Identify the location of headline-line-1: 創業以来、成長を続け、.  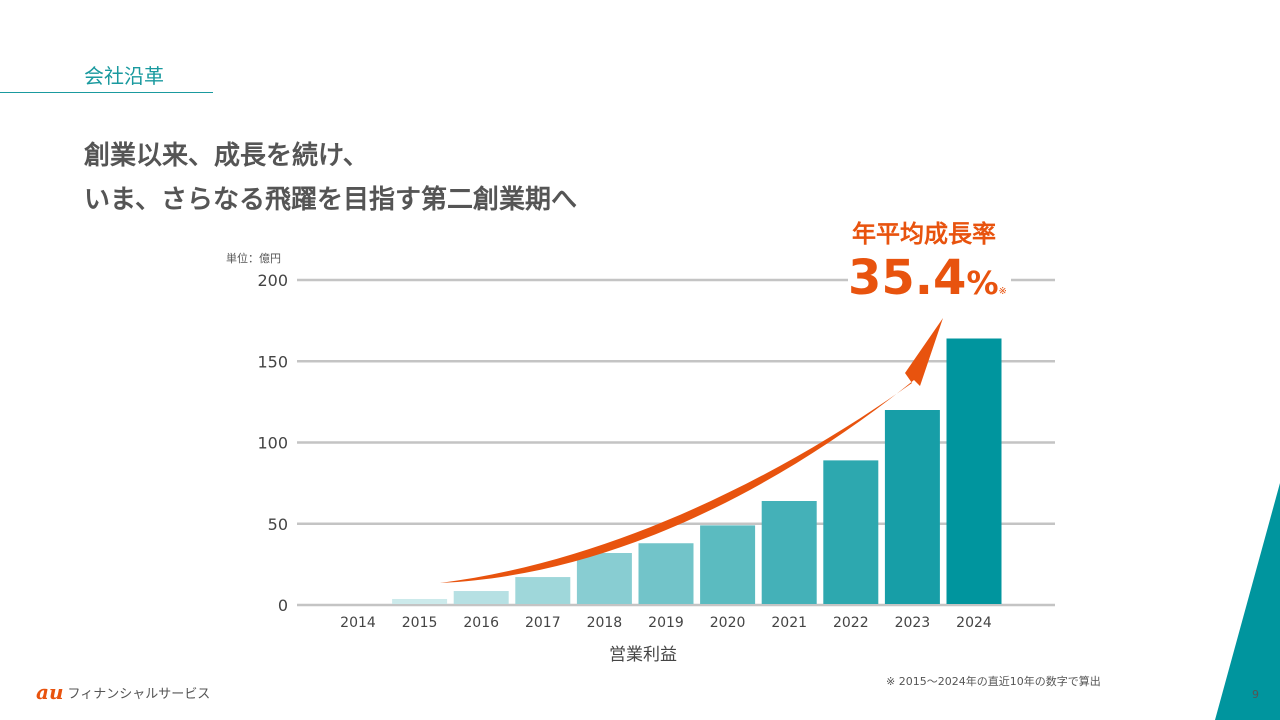
(226, 156).